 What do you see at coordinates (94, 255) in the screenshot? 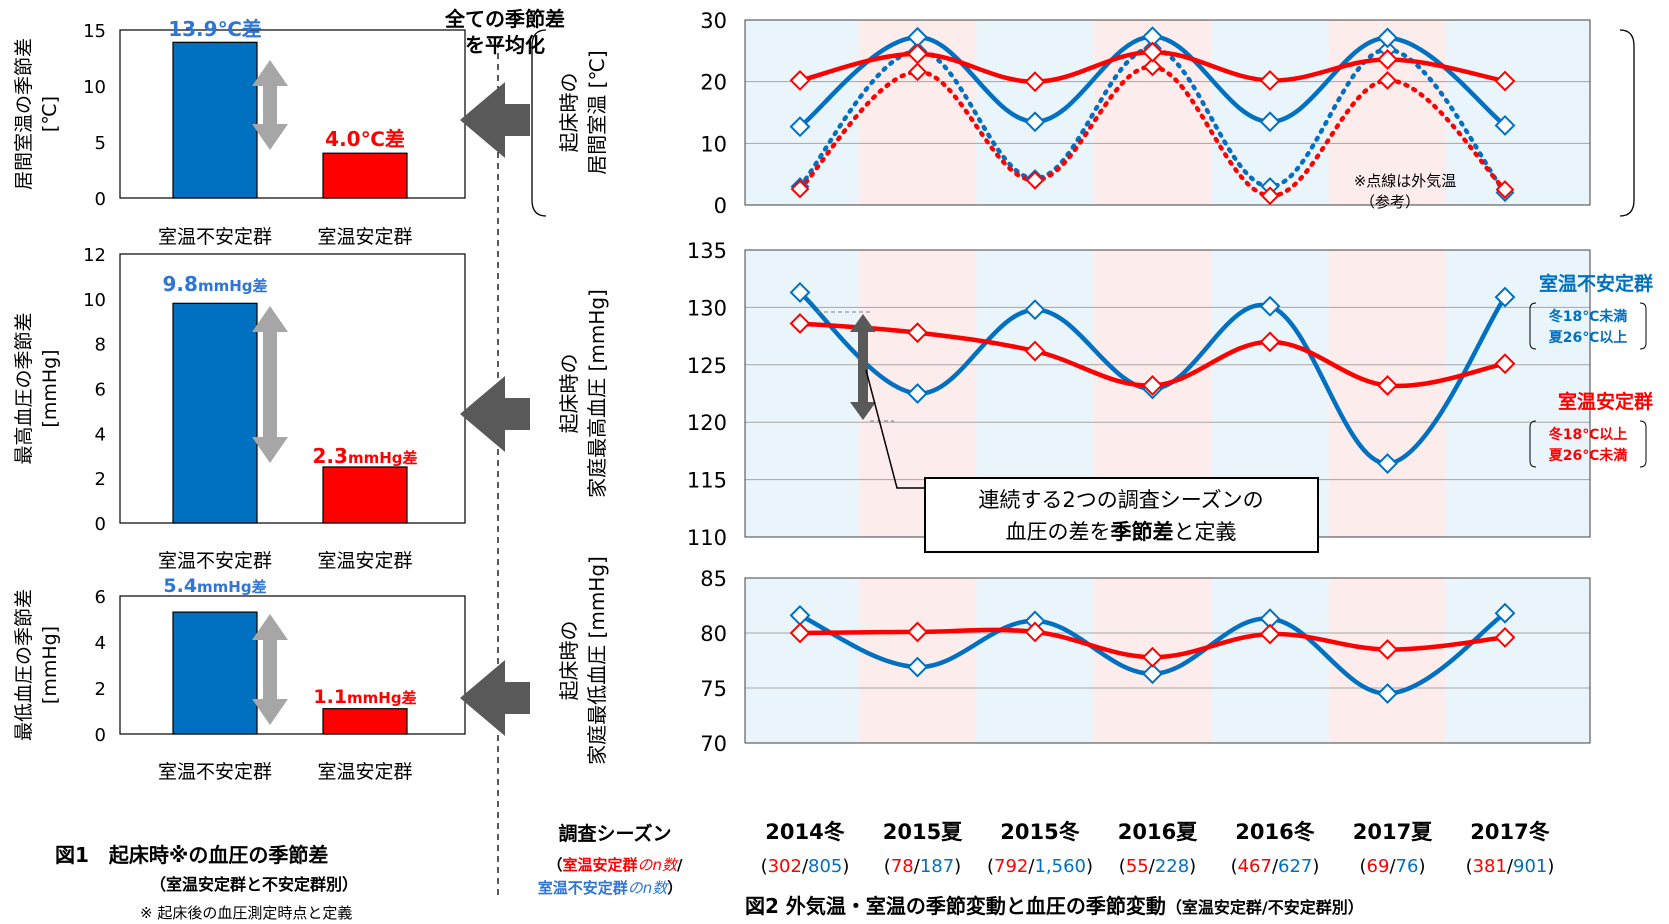
I see `y-tick-label: 12` at bounding box center [94, 255].